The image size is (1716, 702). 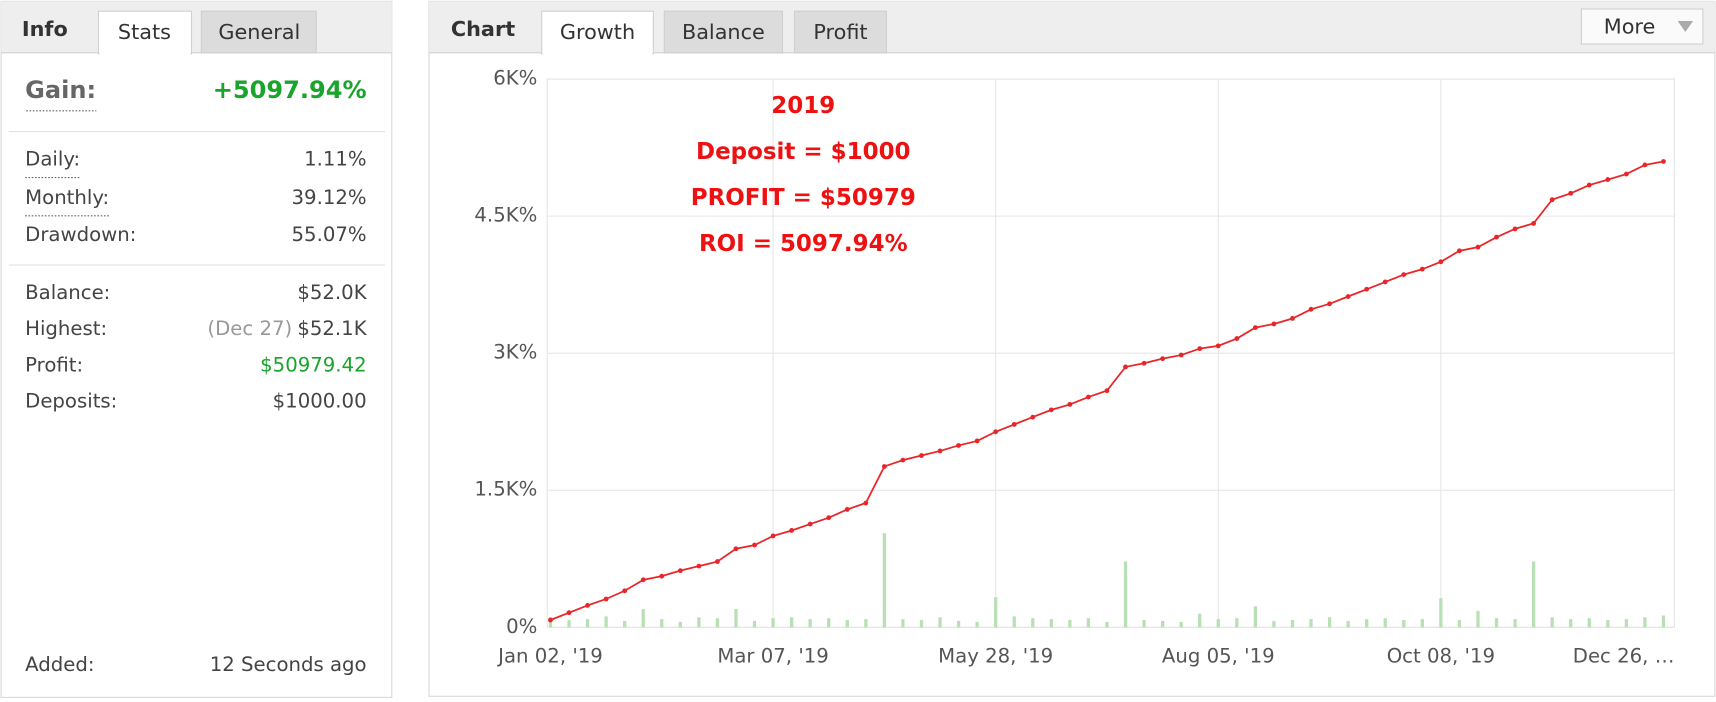 I want to click on tab-label: General, so click(x=259, y=32).